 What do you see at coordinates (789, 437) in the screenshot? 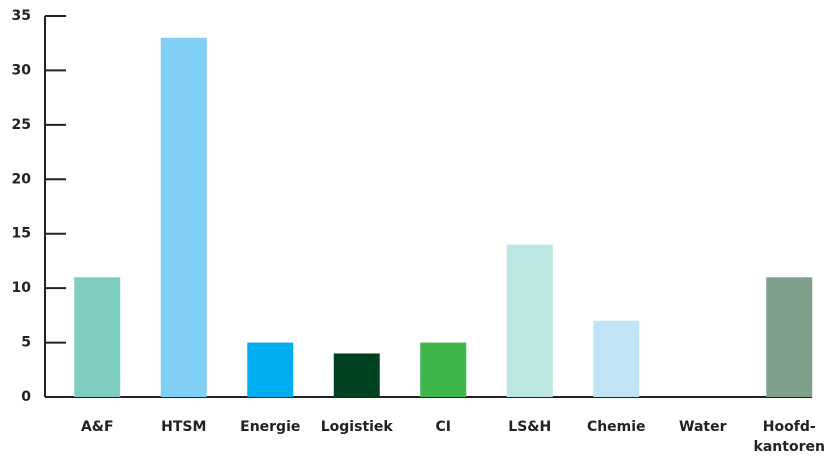
I see `x-tick-label: Hoofd-kantoren` at bounding box center [789, 437].